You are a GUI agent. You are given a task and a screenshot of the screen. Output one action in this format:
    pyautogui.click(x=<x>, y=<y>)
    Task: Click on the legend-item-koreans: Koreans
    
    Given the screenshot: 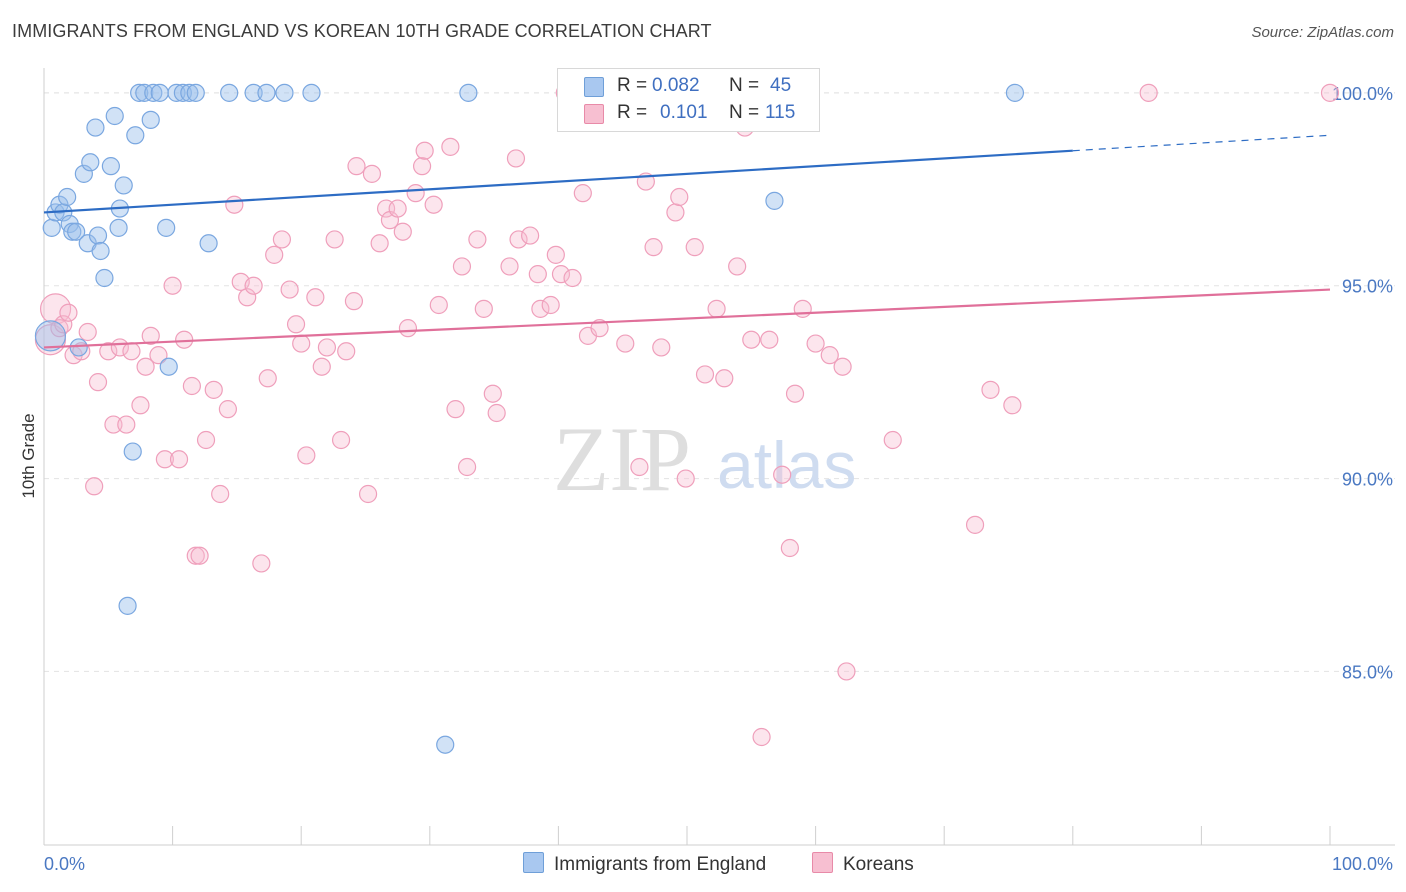 What is the action you would take?
    pyautogui.click(x=863, y=864)
    